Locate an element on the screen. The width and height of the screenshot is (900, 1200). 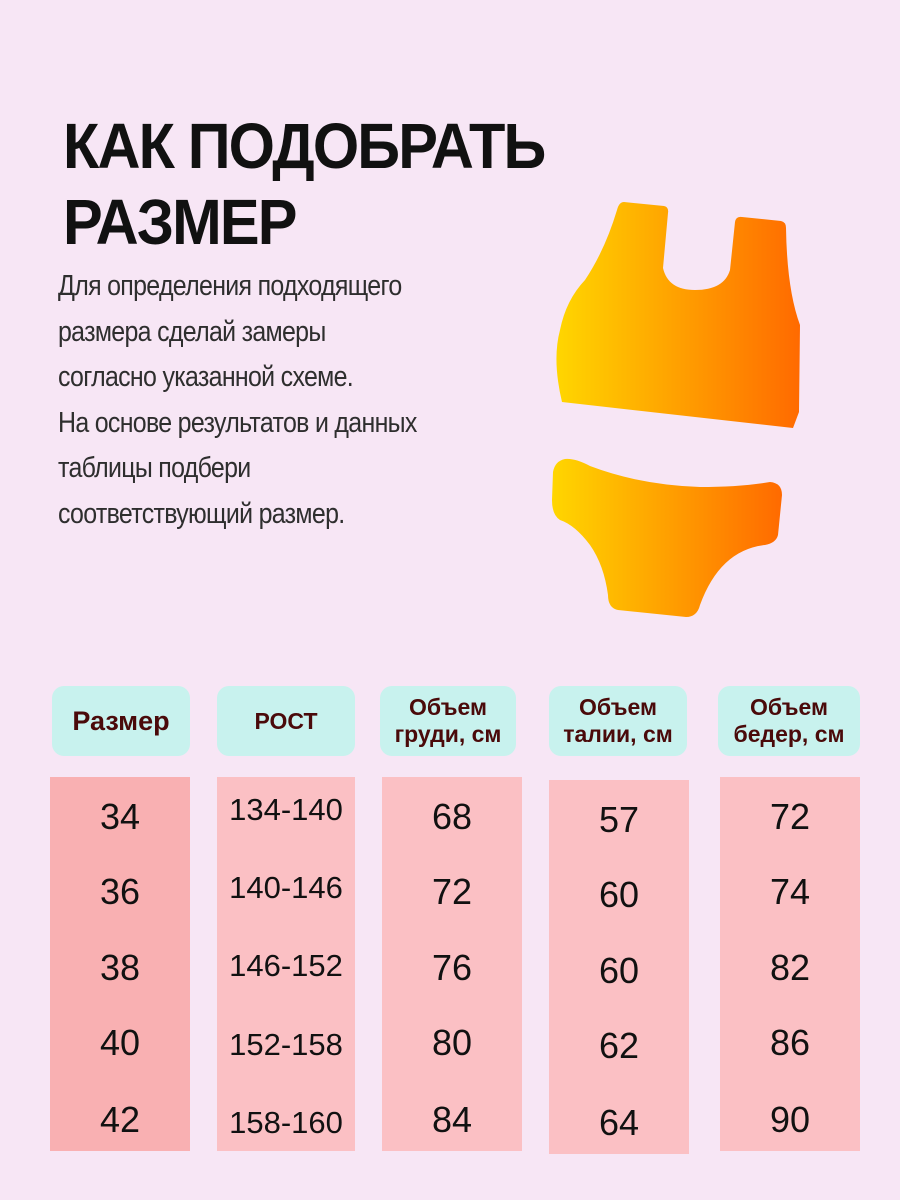
table-cell: 90 is located at coordinates (790, 1119).